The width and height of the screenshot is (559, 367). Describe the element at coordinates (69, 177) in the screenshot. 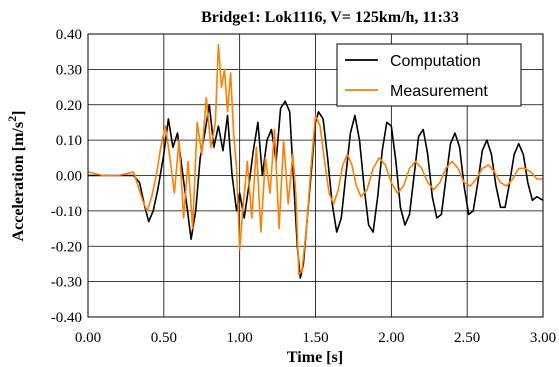

I see `y-tick-label: 0.00` at that location.